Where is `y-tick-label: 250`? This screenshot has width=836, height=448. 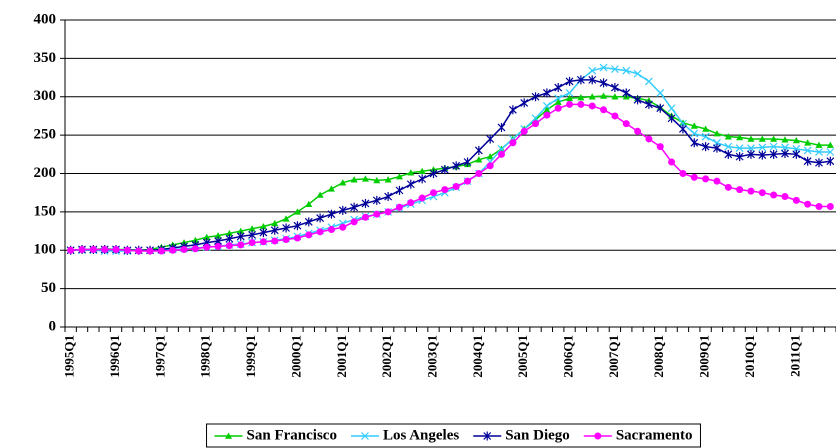
y-tick-label: 250 is located at coordinates (45, 135).